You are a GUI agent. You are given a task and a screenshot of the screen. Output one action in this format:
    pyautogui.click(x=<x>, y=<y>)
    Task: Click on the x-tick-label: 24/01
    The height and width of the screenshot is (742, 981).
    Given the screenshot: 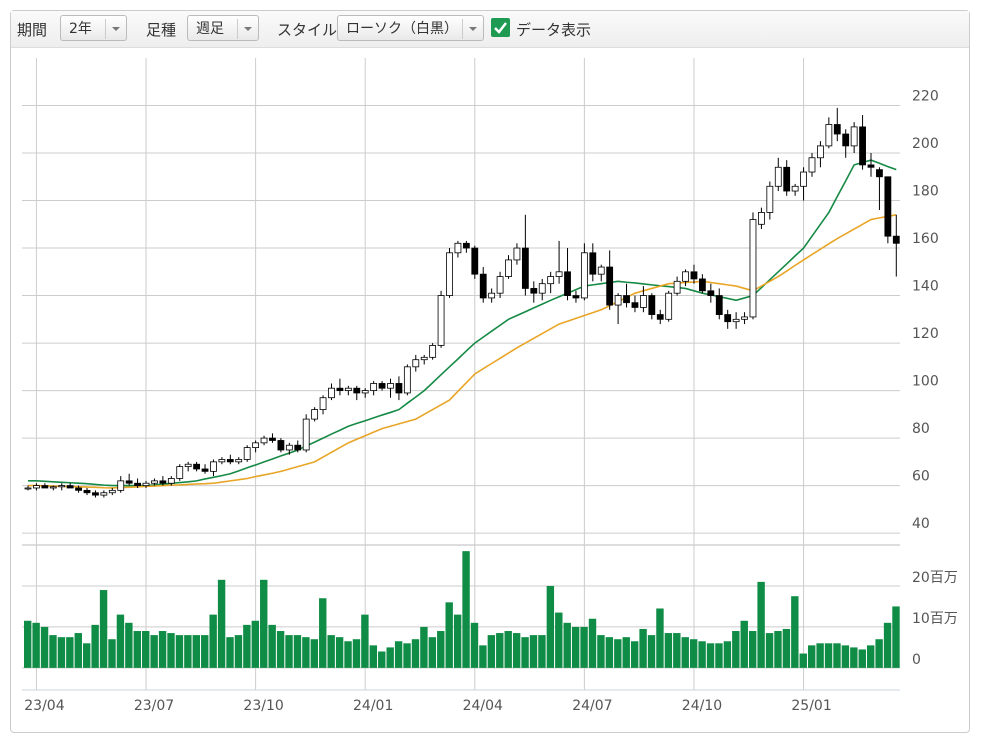 What is the action you would take?
    pyautogui.click(x=373, y=706)
    